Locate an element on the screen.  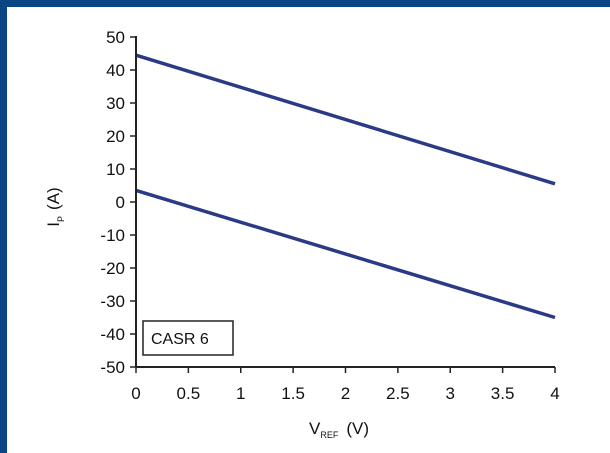
x-axis-title-sub: REF is located at coordinates (329, 435).